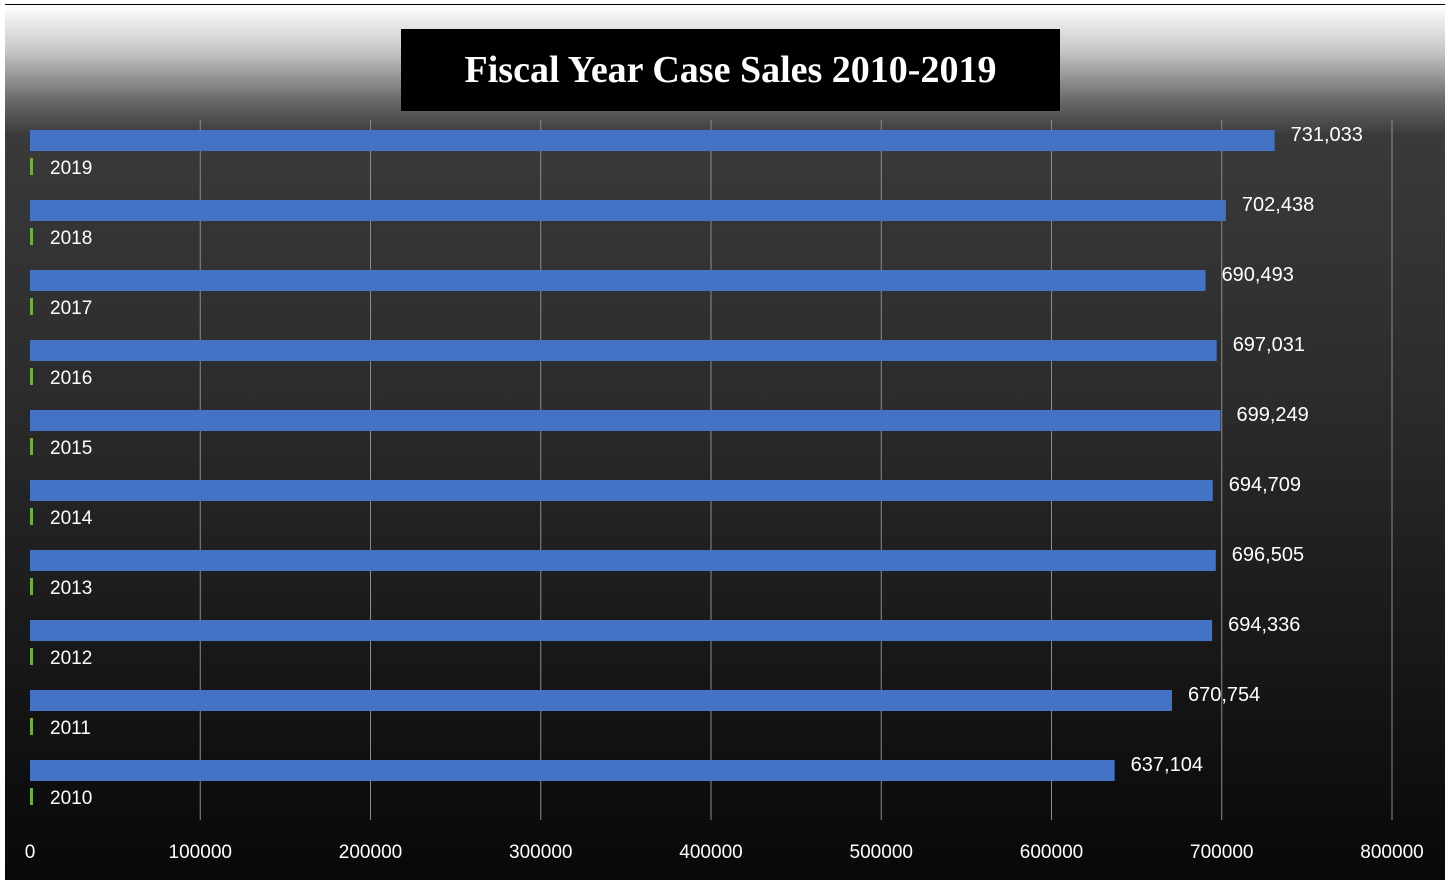 Image resolution: width=1449 pixels, height=880 pixels. I want to click on category-label: 2014, so click(71, 518).